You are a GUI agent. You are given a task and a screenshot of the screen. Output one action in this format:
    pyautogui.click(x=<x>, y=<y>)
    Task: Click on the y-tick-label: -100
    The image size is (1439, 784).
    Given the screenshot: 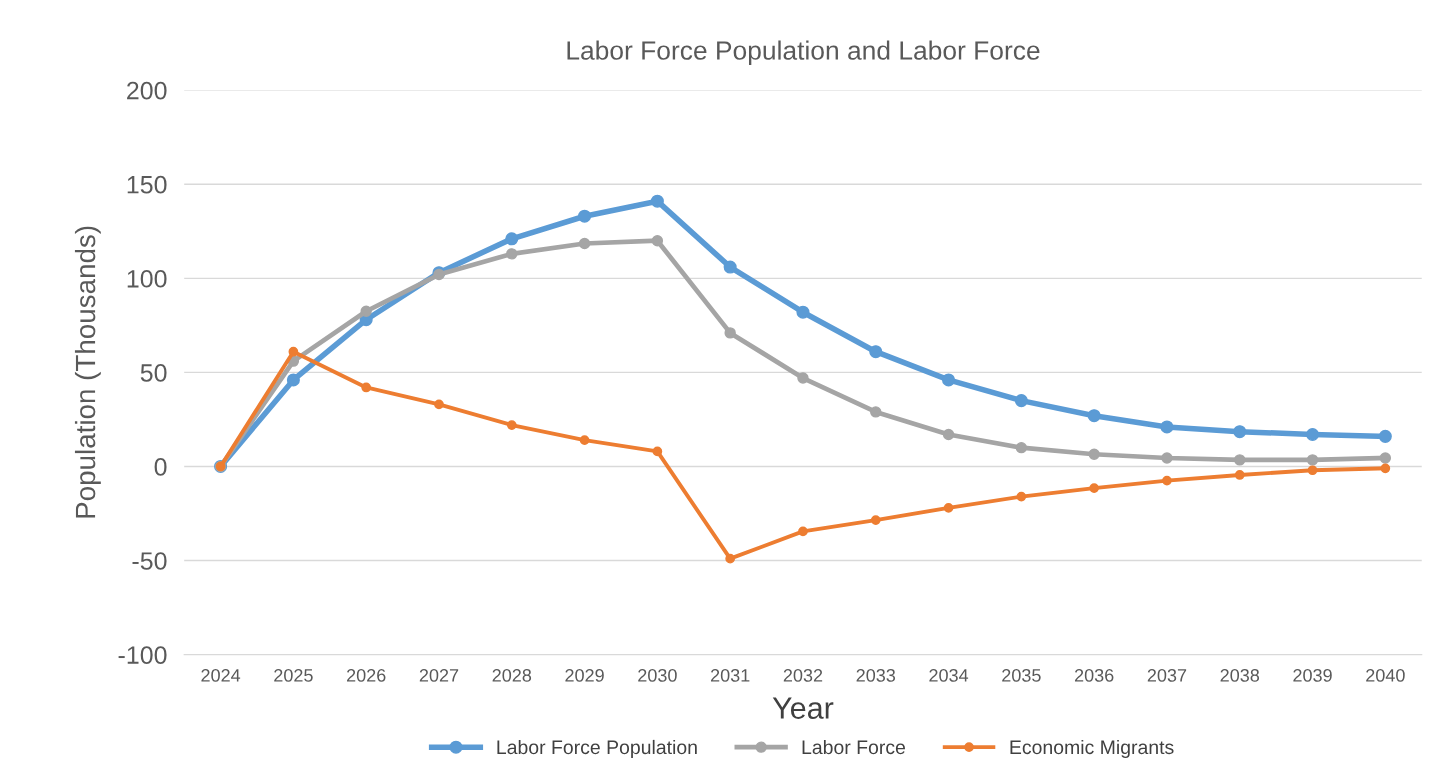 What is the action you would take?
    pyautogui.click(x=142, y=655)
    